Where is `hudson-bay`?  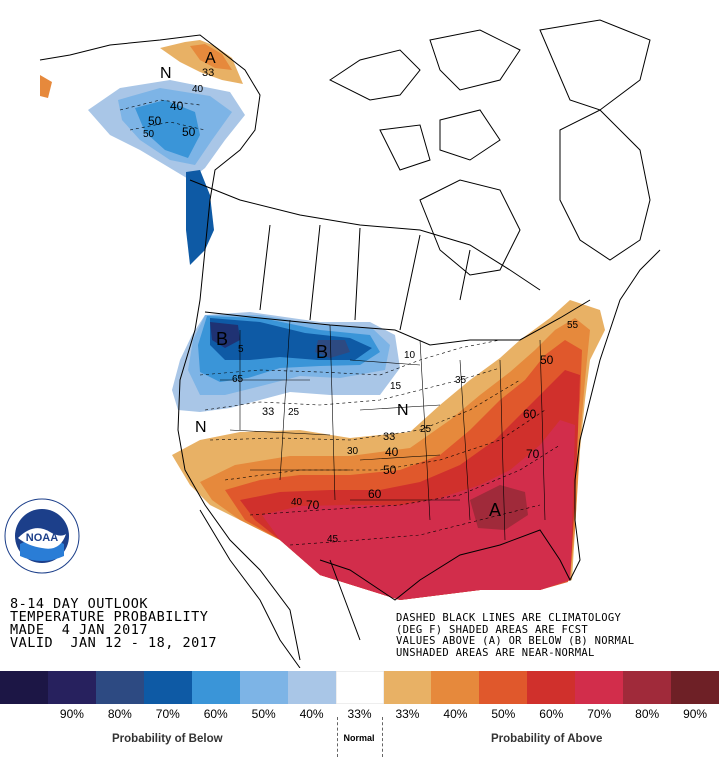
hudson-bay is located at coordinates (470, 227).